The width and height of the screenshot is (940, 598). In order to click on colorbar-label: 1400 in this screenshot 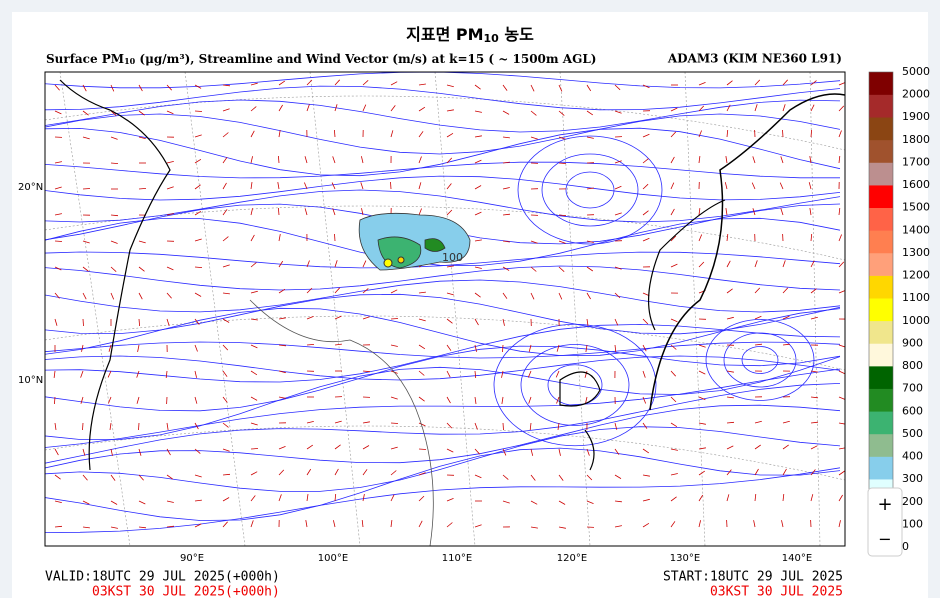, I will do `click(916, 229)`.